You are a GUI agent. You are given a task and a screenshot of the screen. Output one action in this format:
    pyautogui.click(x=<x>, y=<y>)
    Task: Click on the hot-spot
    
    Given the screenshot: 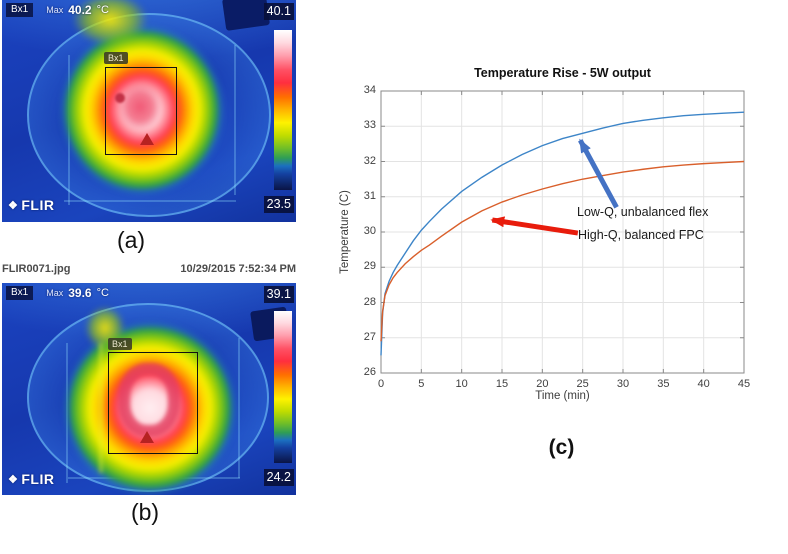 What is the action you would take?
    pyautogui.click(x=120, y=98)
    